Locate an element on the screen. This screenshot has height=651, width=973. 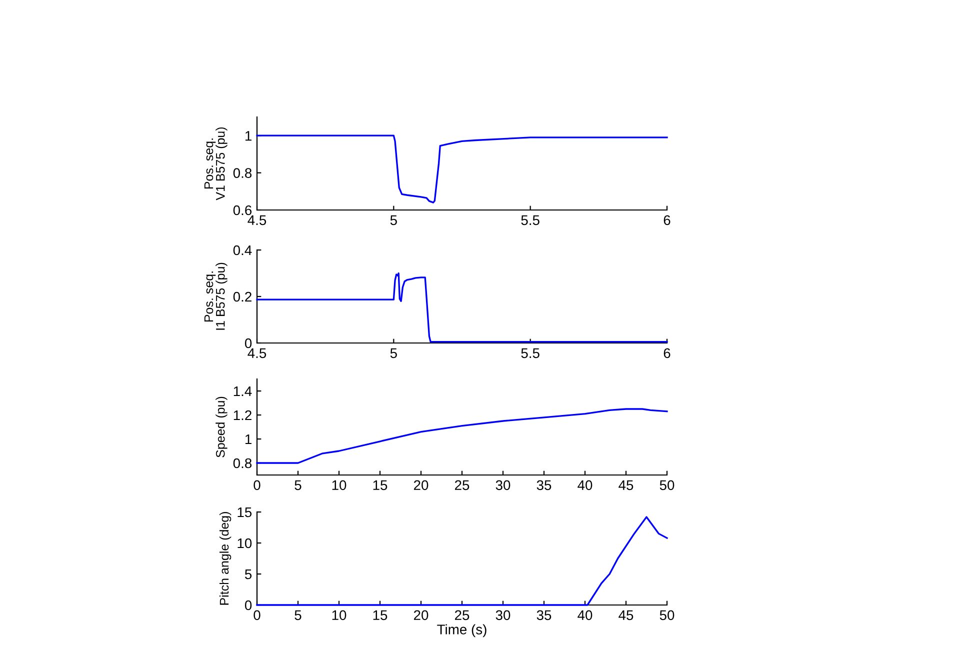
y-tick-label: 0.4 is located at coordinates (242, 250).